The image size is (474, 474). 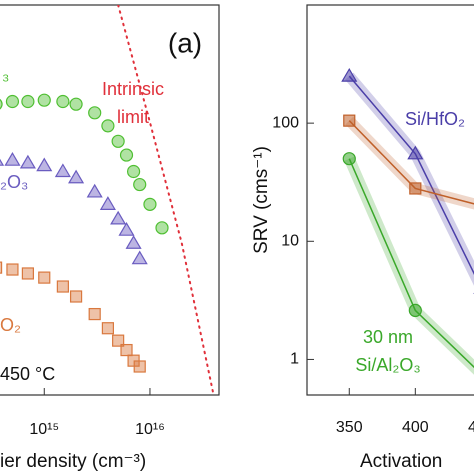 I want to click on x-tick-label: 10¹⁵, so click(x=44, y=429).